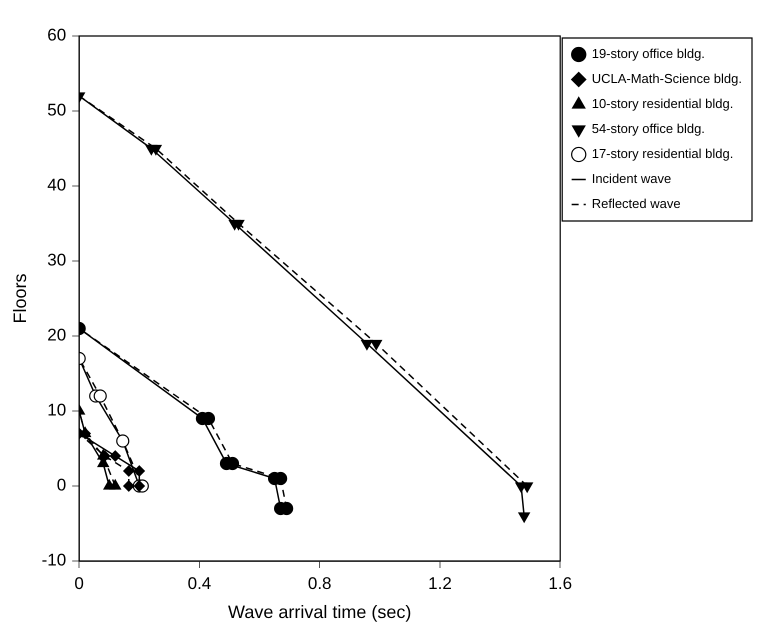  Describe the element at coordinates (56, 185) in the screenshot. I see `y-tick-label: 40` at that location.